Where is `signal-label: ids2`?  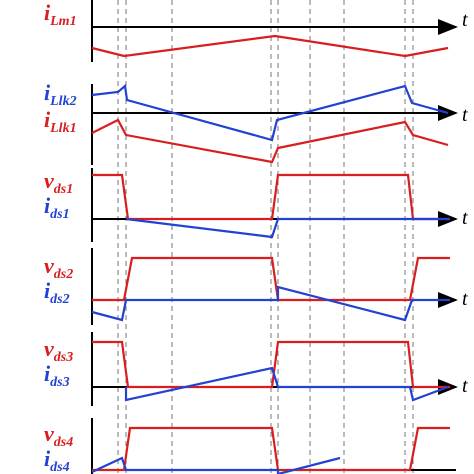
signal-label: ids2 is located at coordinates (57, 292).